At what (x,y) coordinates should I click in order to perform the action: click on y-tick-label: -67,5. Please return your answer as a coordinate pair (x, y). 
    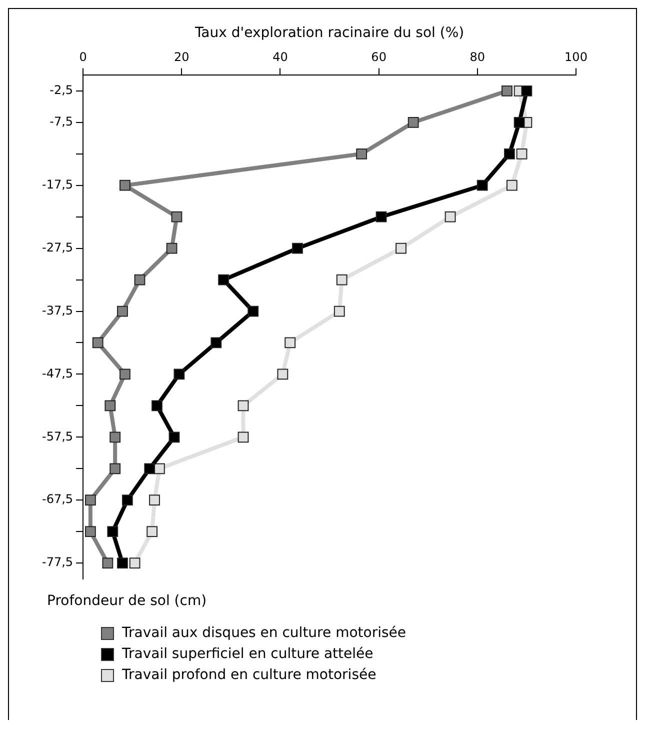
    Looking at the image, I should click on (58, 499).